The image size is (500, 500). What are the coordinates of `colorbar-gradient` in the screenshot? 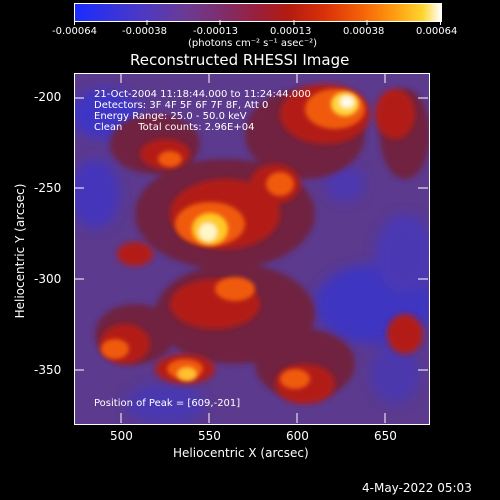 It's located at (258, 12).